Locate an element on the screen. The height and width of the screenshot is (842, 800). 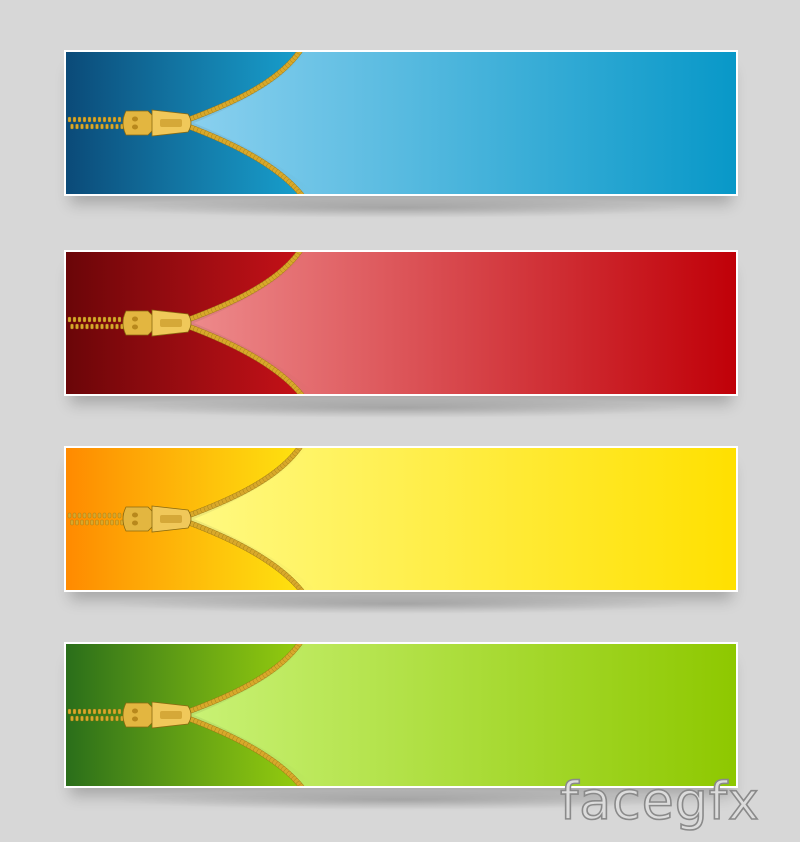
banner-green is located at coordinates (401, 715).